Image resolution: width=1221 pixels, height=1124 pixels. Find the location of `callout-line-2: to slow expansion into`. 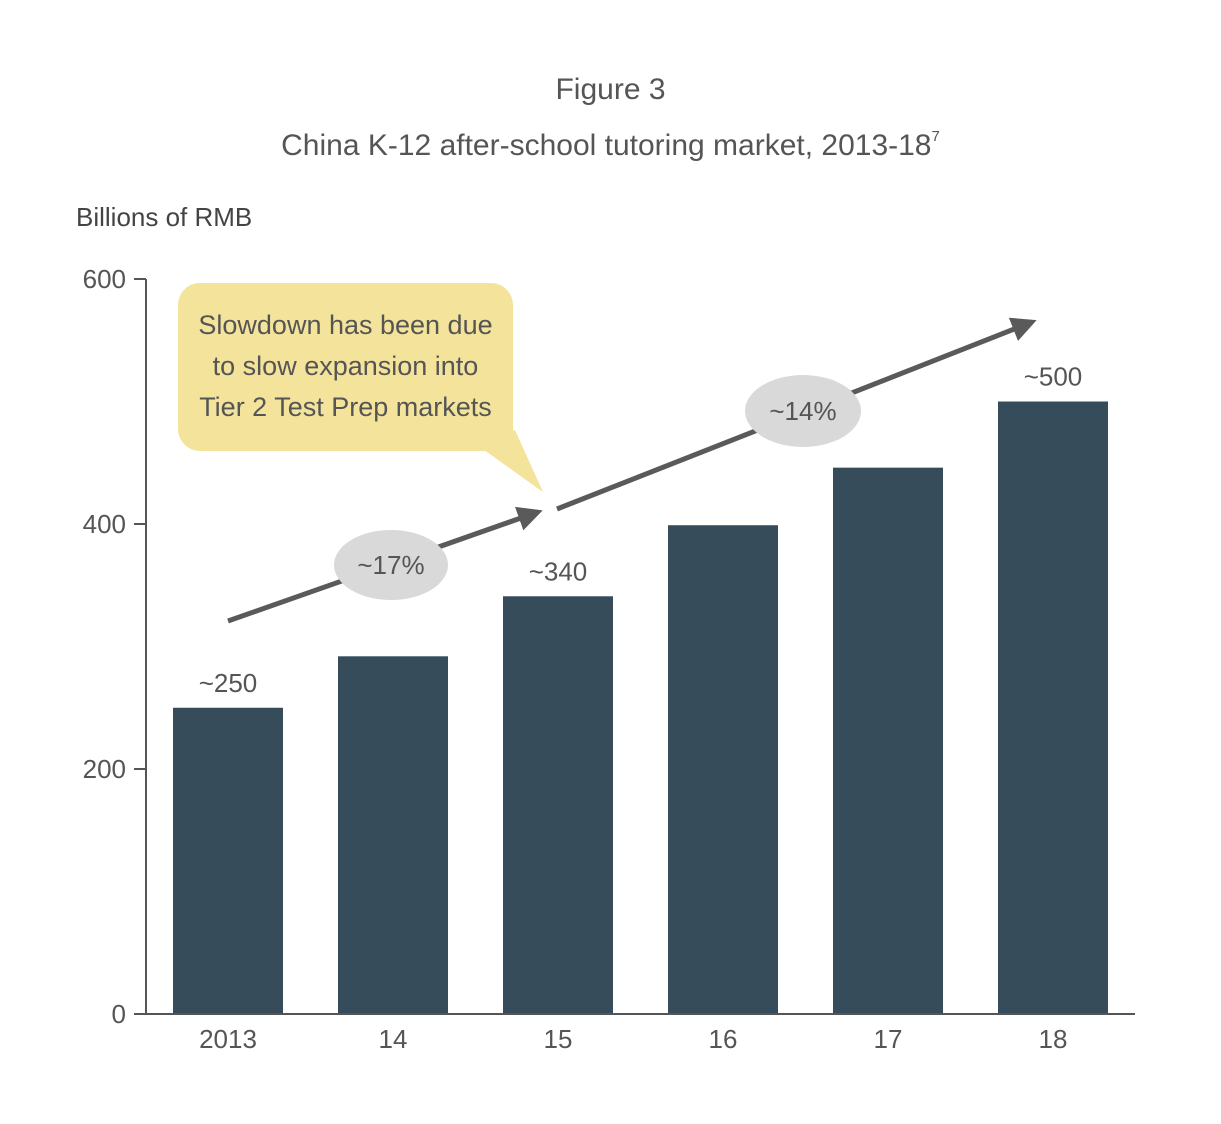

callout-line-2: to slow expansion into is located at coordinates (345, 366).